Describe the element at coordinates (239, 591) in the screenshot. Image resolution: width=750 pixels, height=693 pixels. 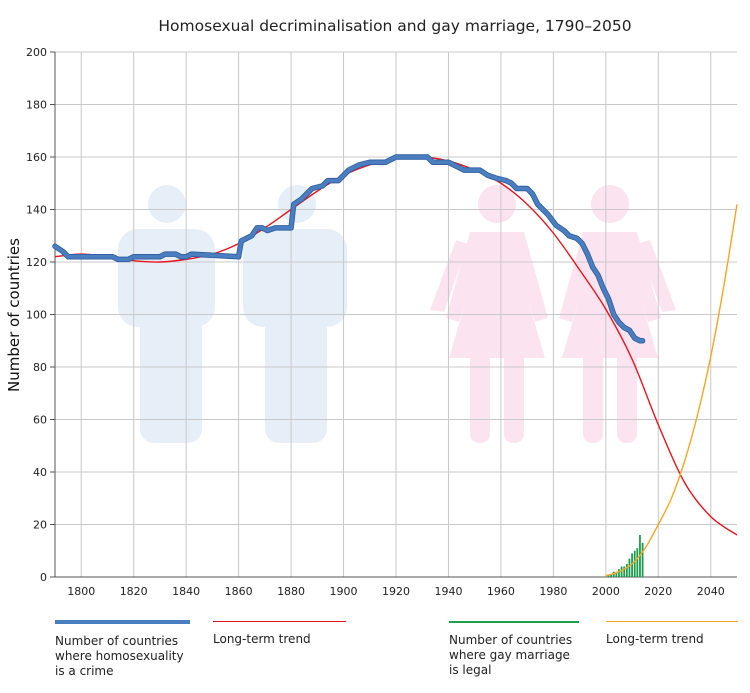
I see `x-tick-label: 1860` at that location.